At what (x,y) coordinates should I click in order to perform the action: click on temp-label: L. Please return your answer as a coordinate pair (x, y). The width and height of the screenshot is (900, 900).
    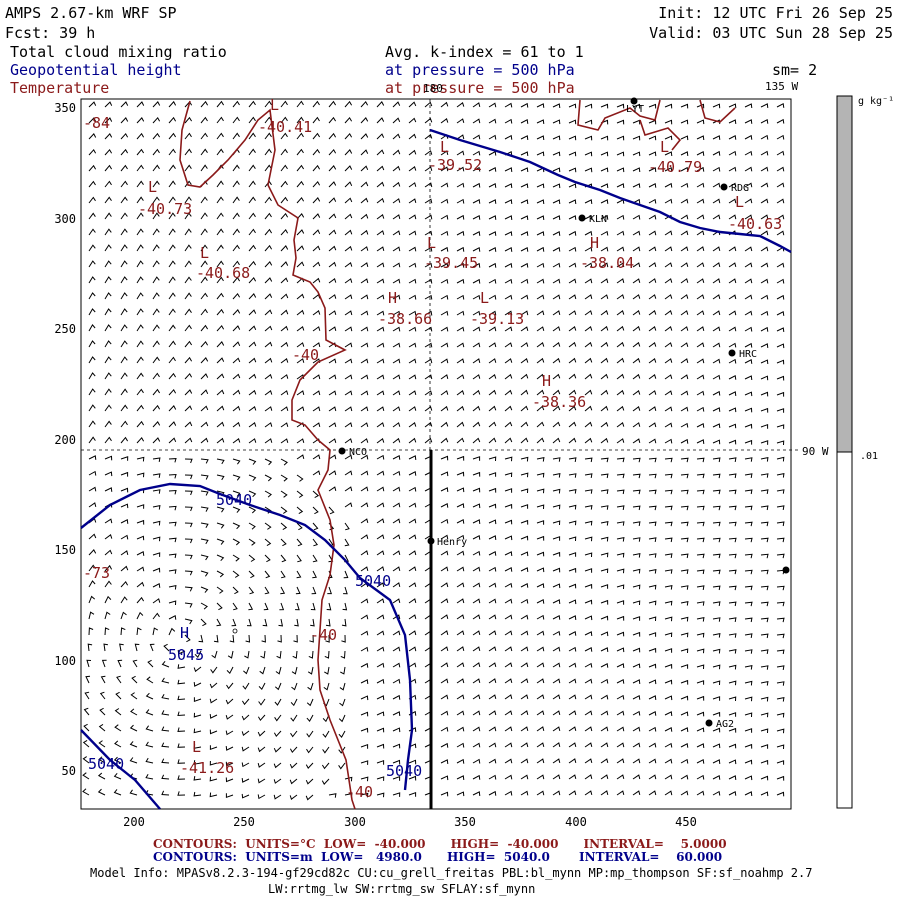
    Looking at the image, I should click on (484, 298).